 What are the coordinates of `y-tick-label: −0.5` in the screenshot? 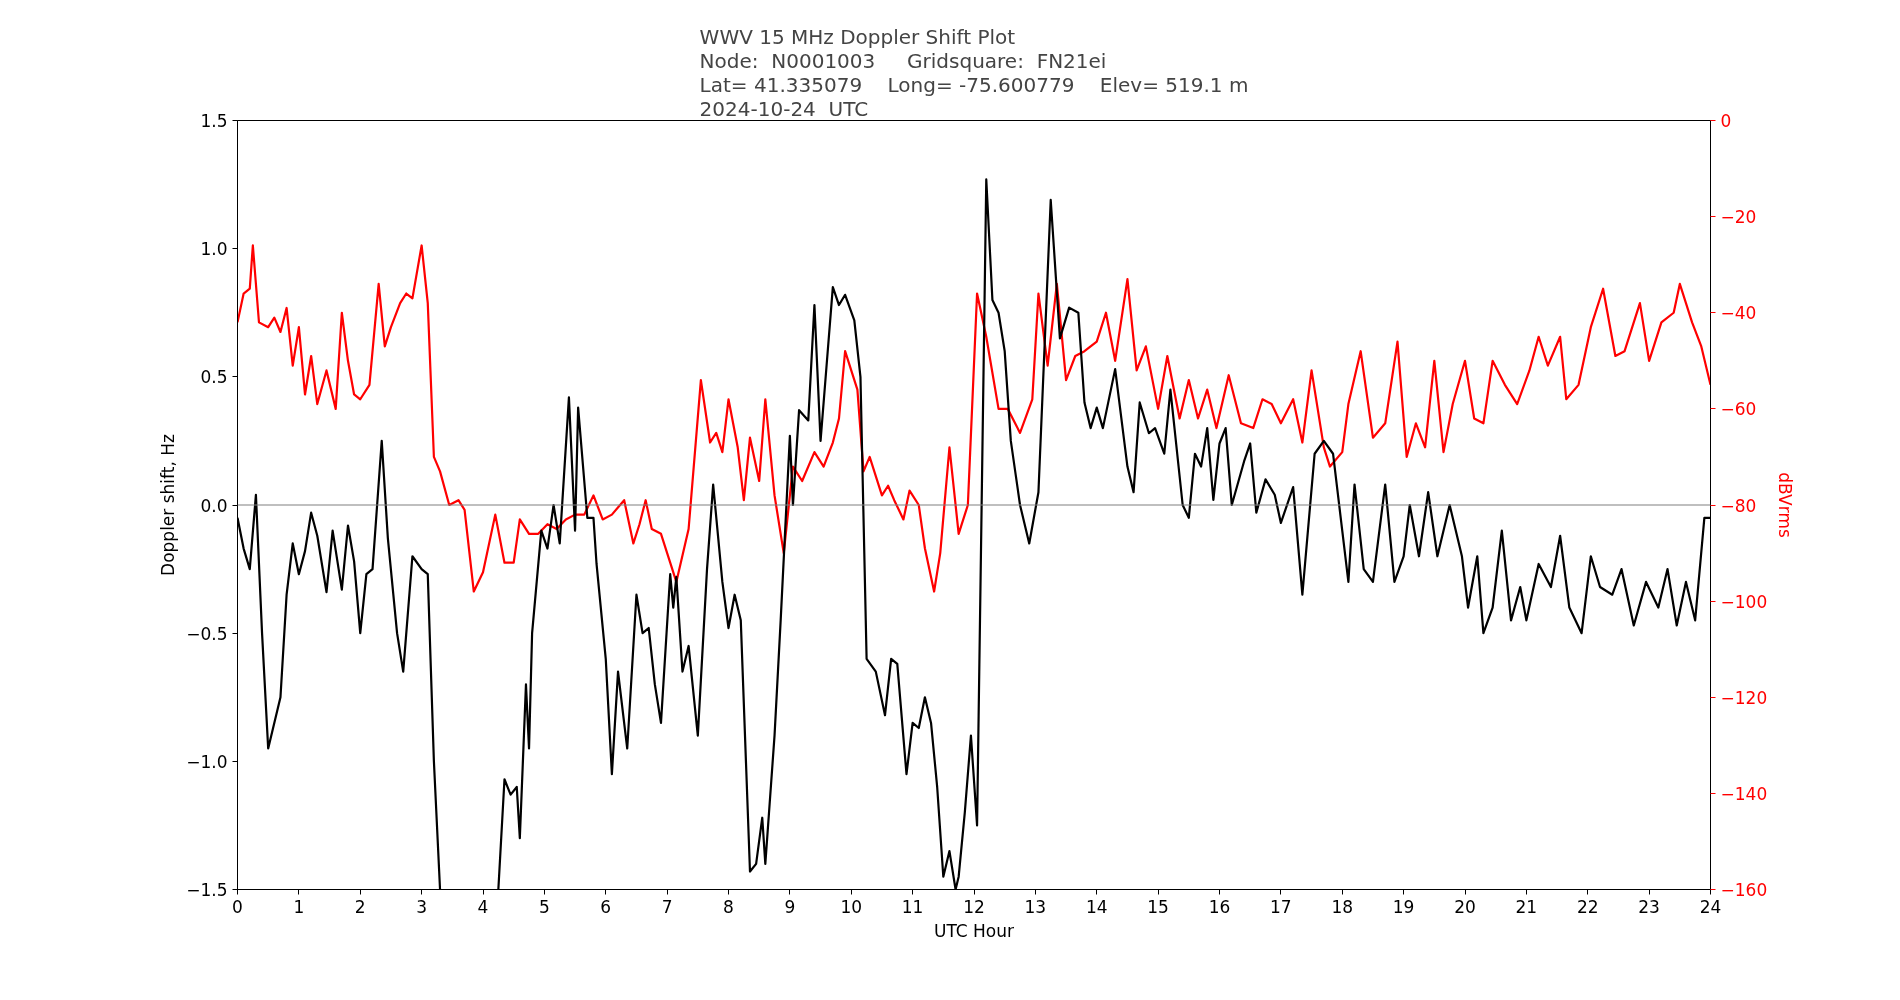 It's located at (207, 633).